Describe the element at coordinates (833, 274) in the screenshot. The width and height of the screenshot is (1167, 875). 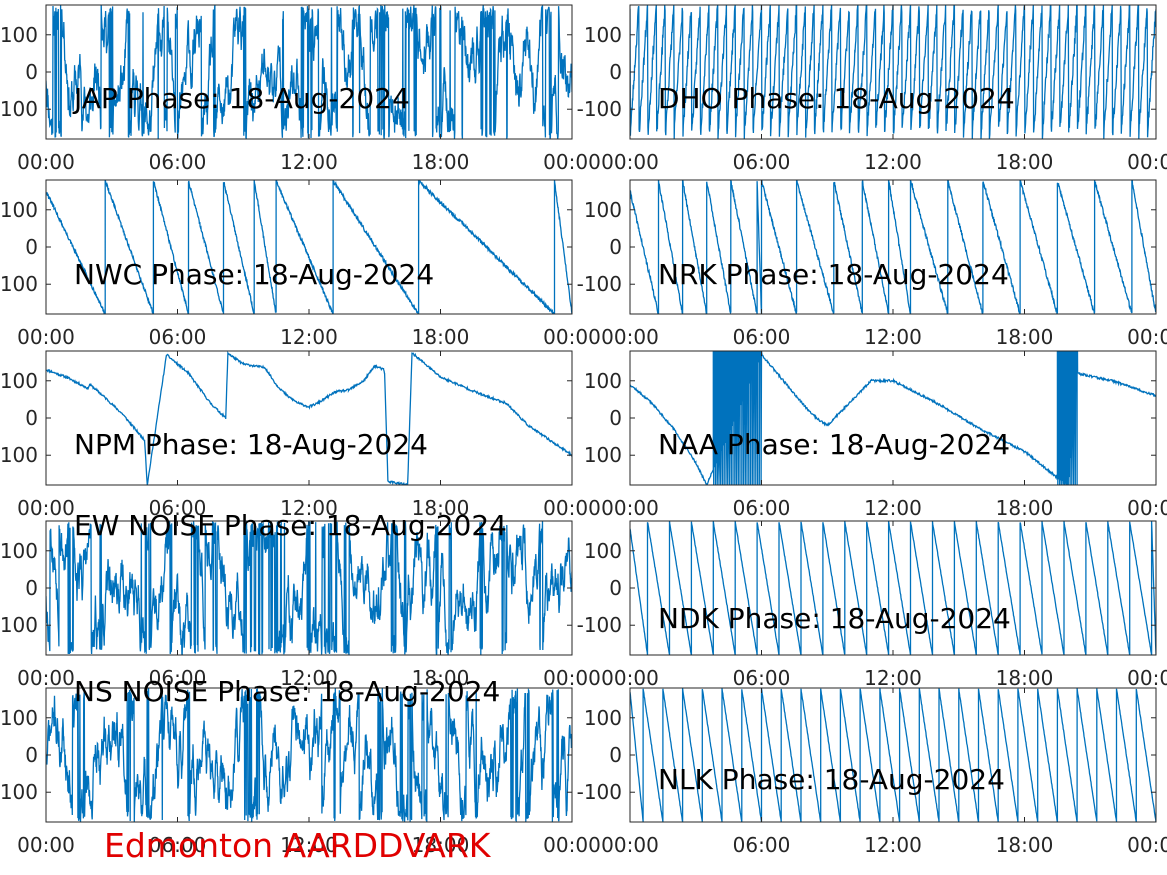
I see `panel-title-3: NRK Phase: 18-Aug-2024` at that location.